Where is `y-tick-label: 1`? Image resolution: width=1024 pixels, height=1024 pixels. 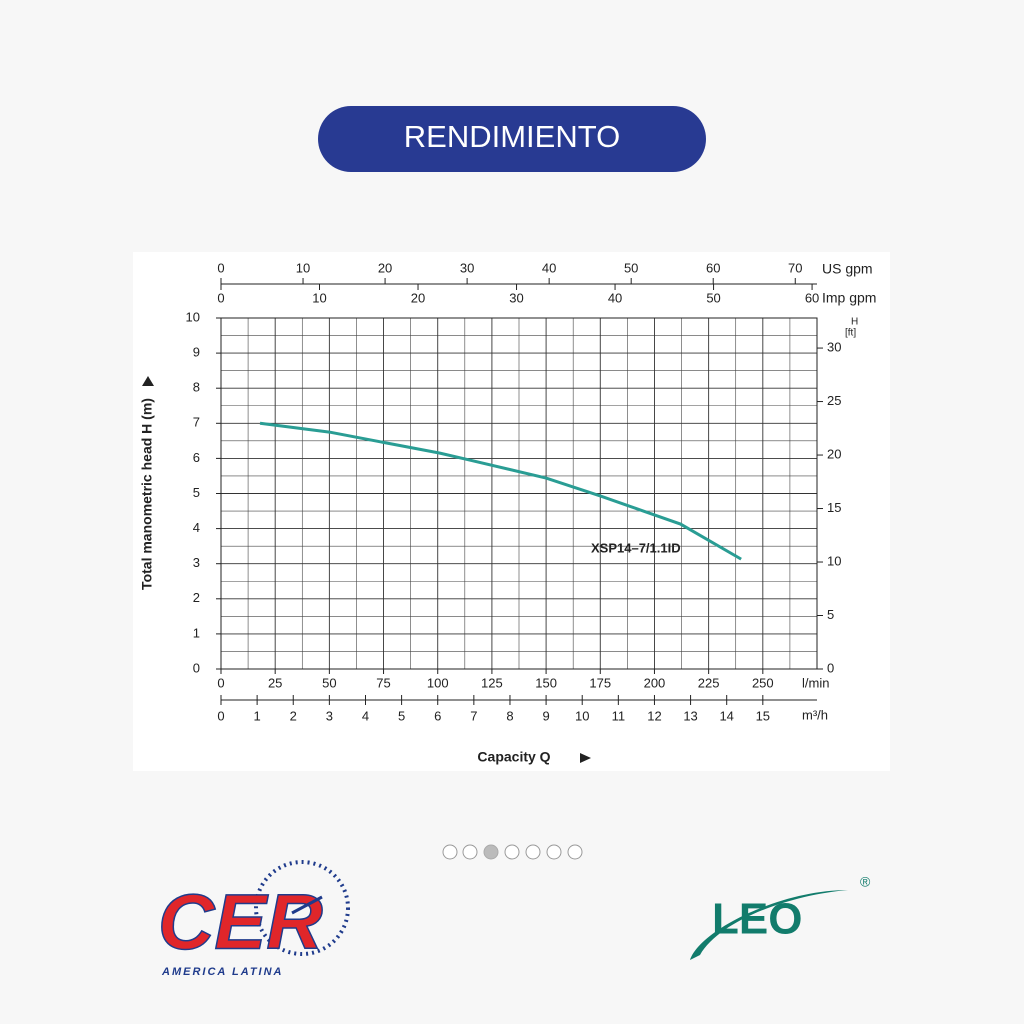
y-tick-label: 1 is located at coordinates (196, 632).